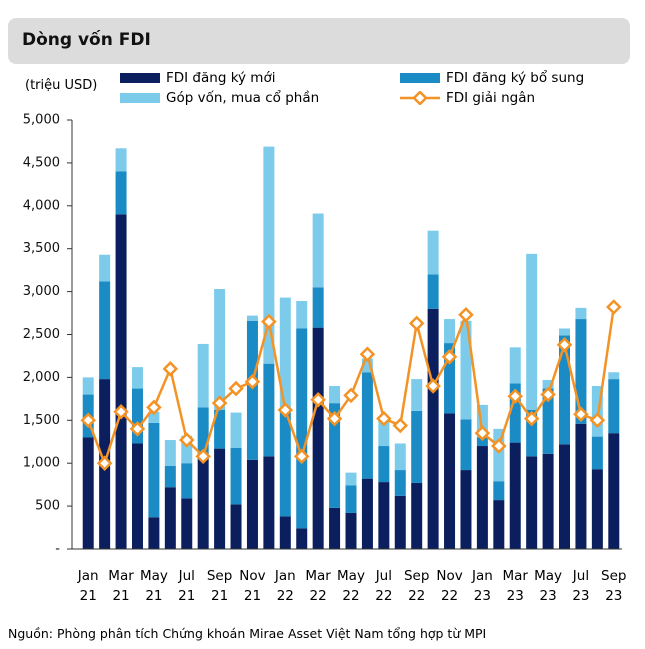  I want to click on y-tick-label: 4,000, so click(41, 205).